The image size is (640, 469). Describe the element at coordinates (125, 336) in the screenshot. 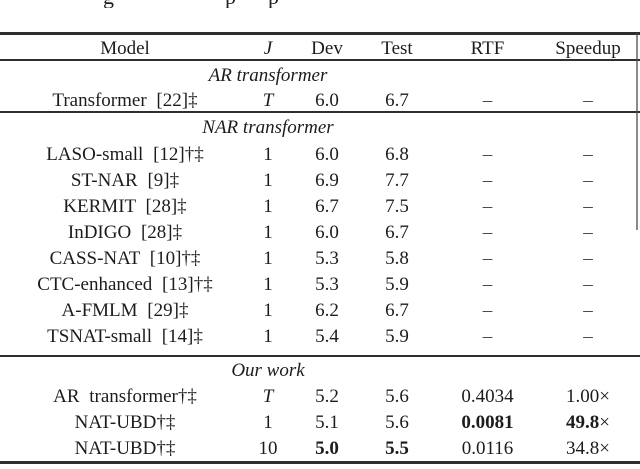

I see `cell-model: TSNAT-small [14]‡` at that location.